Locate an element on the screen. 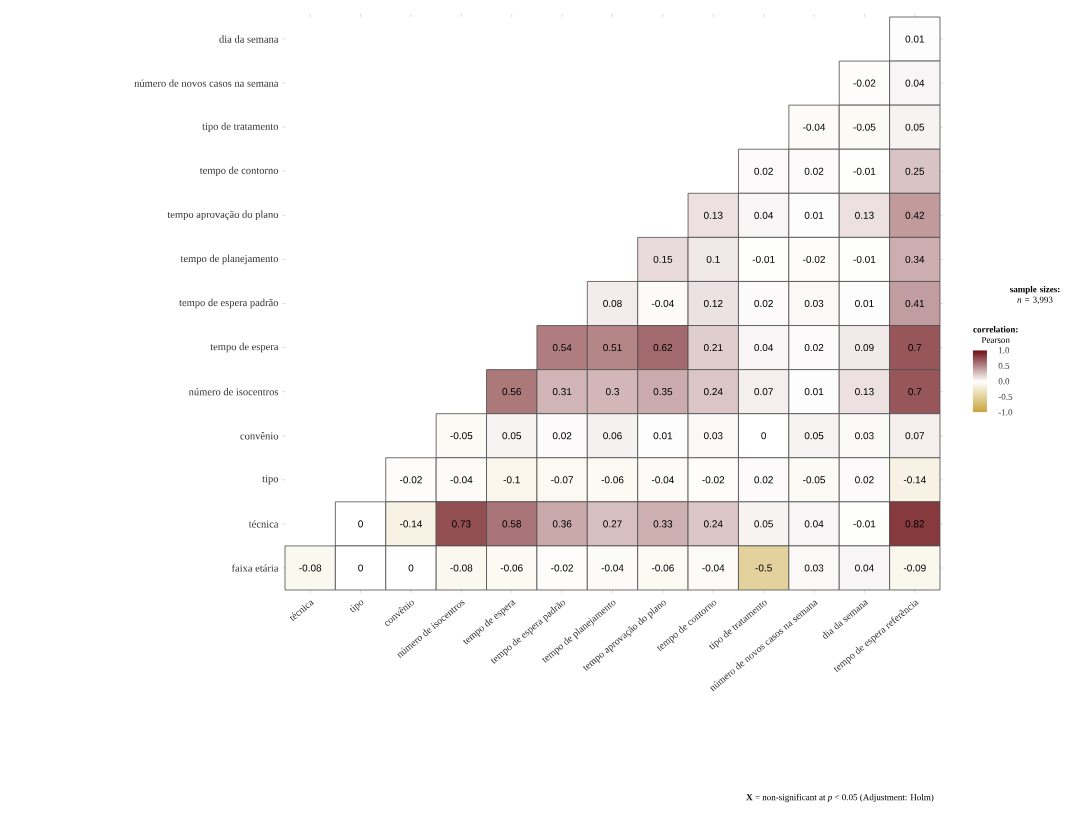 This screenshot has width=1088, height=822. data-label: 0.62 is located at coordinates (663, 348).